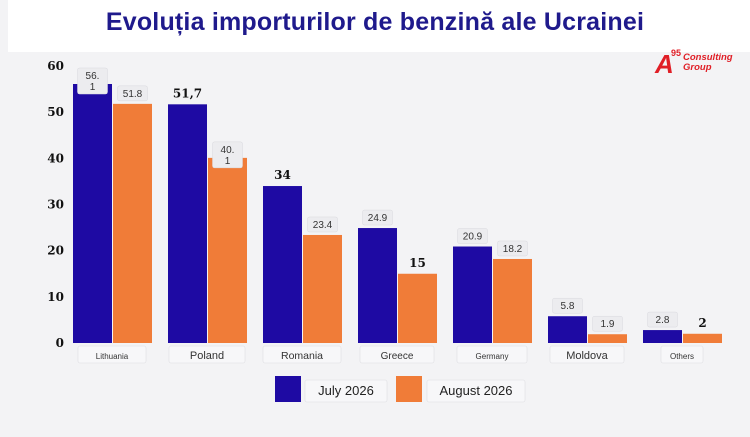 The image size is (750, 437). I want to click on data-label-poland-series-2: 40. 1, so click(228, 156).